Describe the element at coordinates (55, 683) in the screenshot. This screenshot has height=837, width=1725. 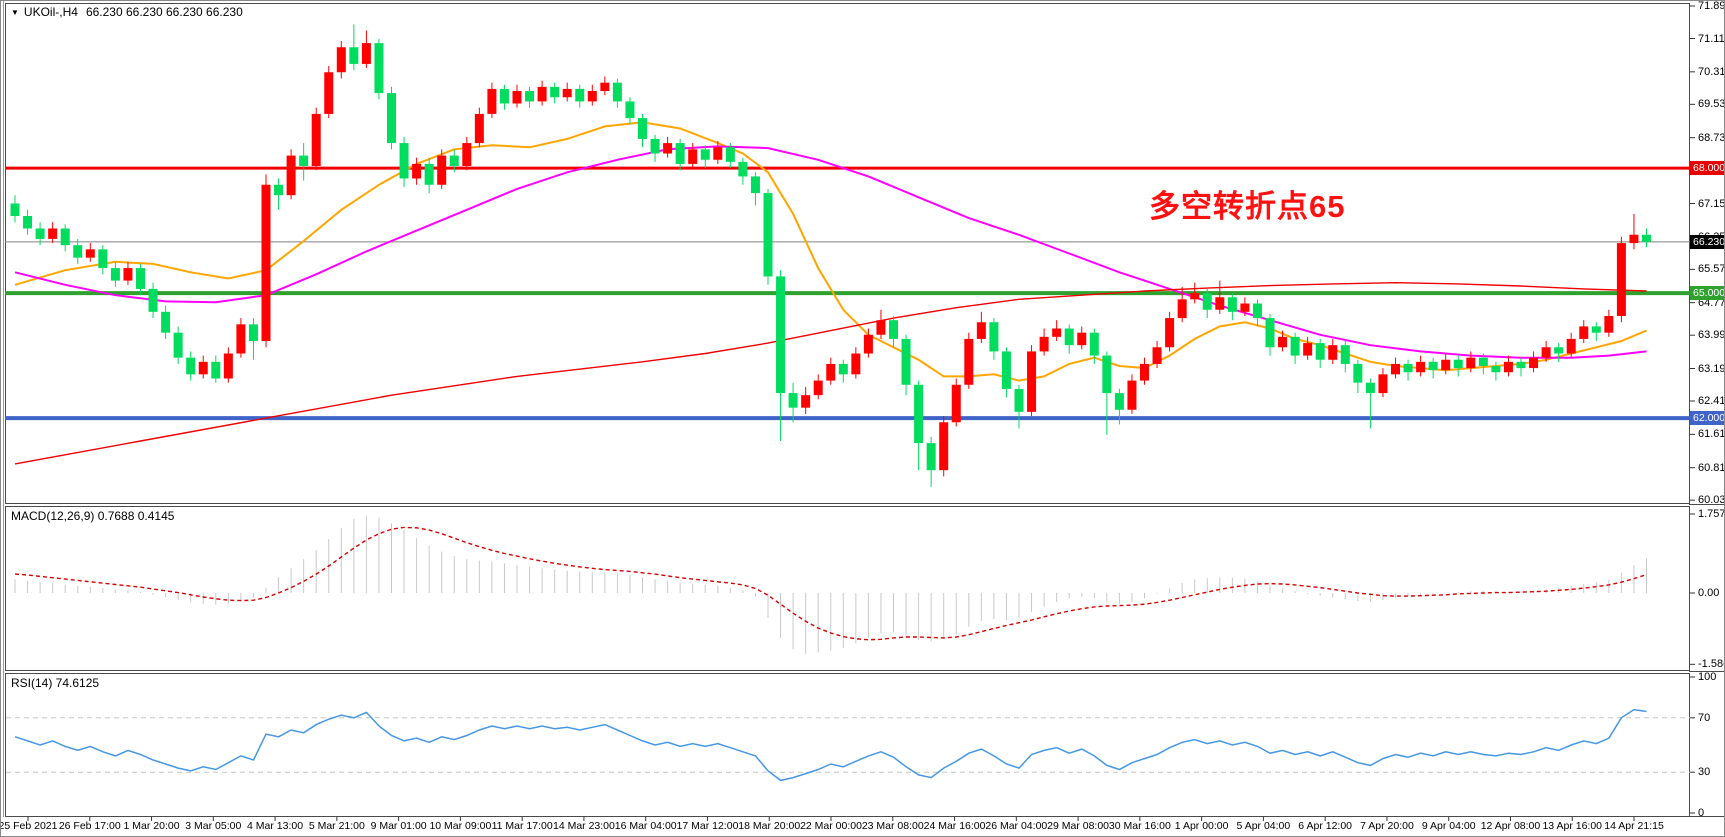
I see `rsi-indicator-label: RSI(14) 74.6125` at that location.